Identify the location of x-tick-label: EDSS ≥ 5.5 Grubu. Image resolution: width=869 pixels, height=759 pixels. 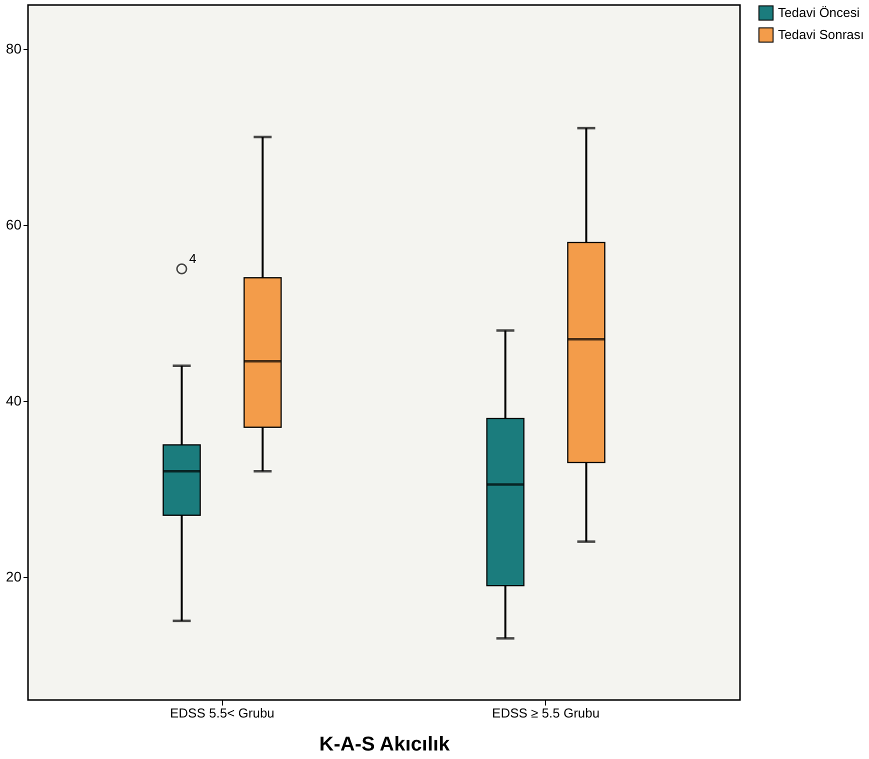
(546, 713).